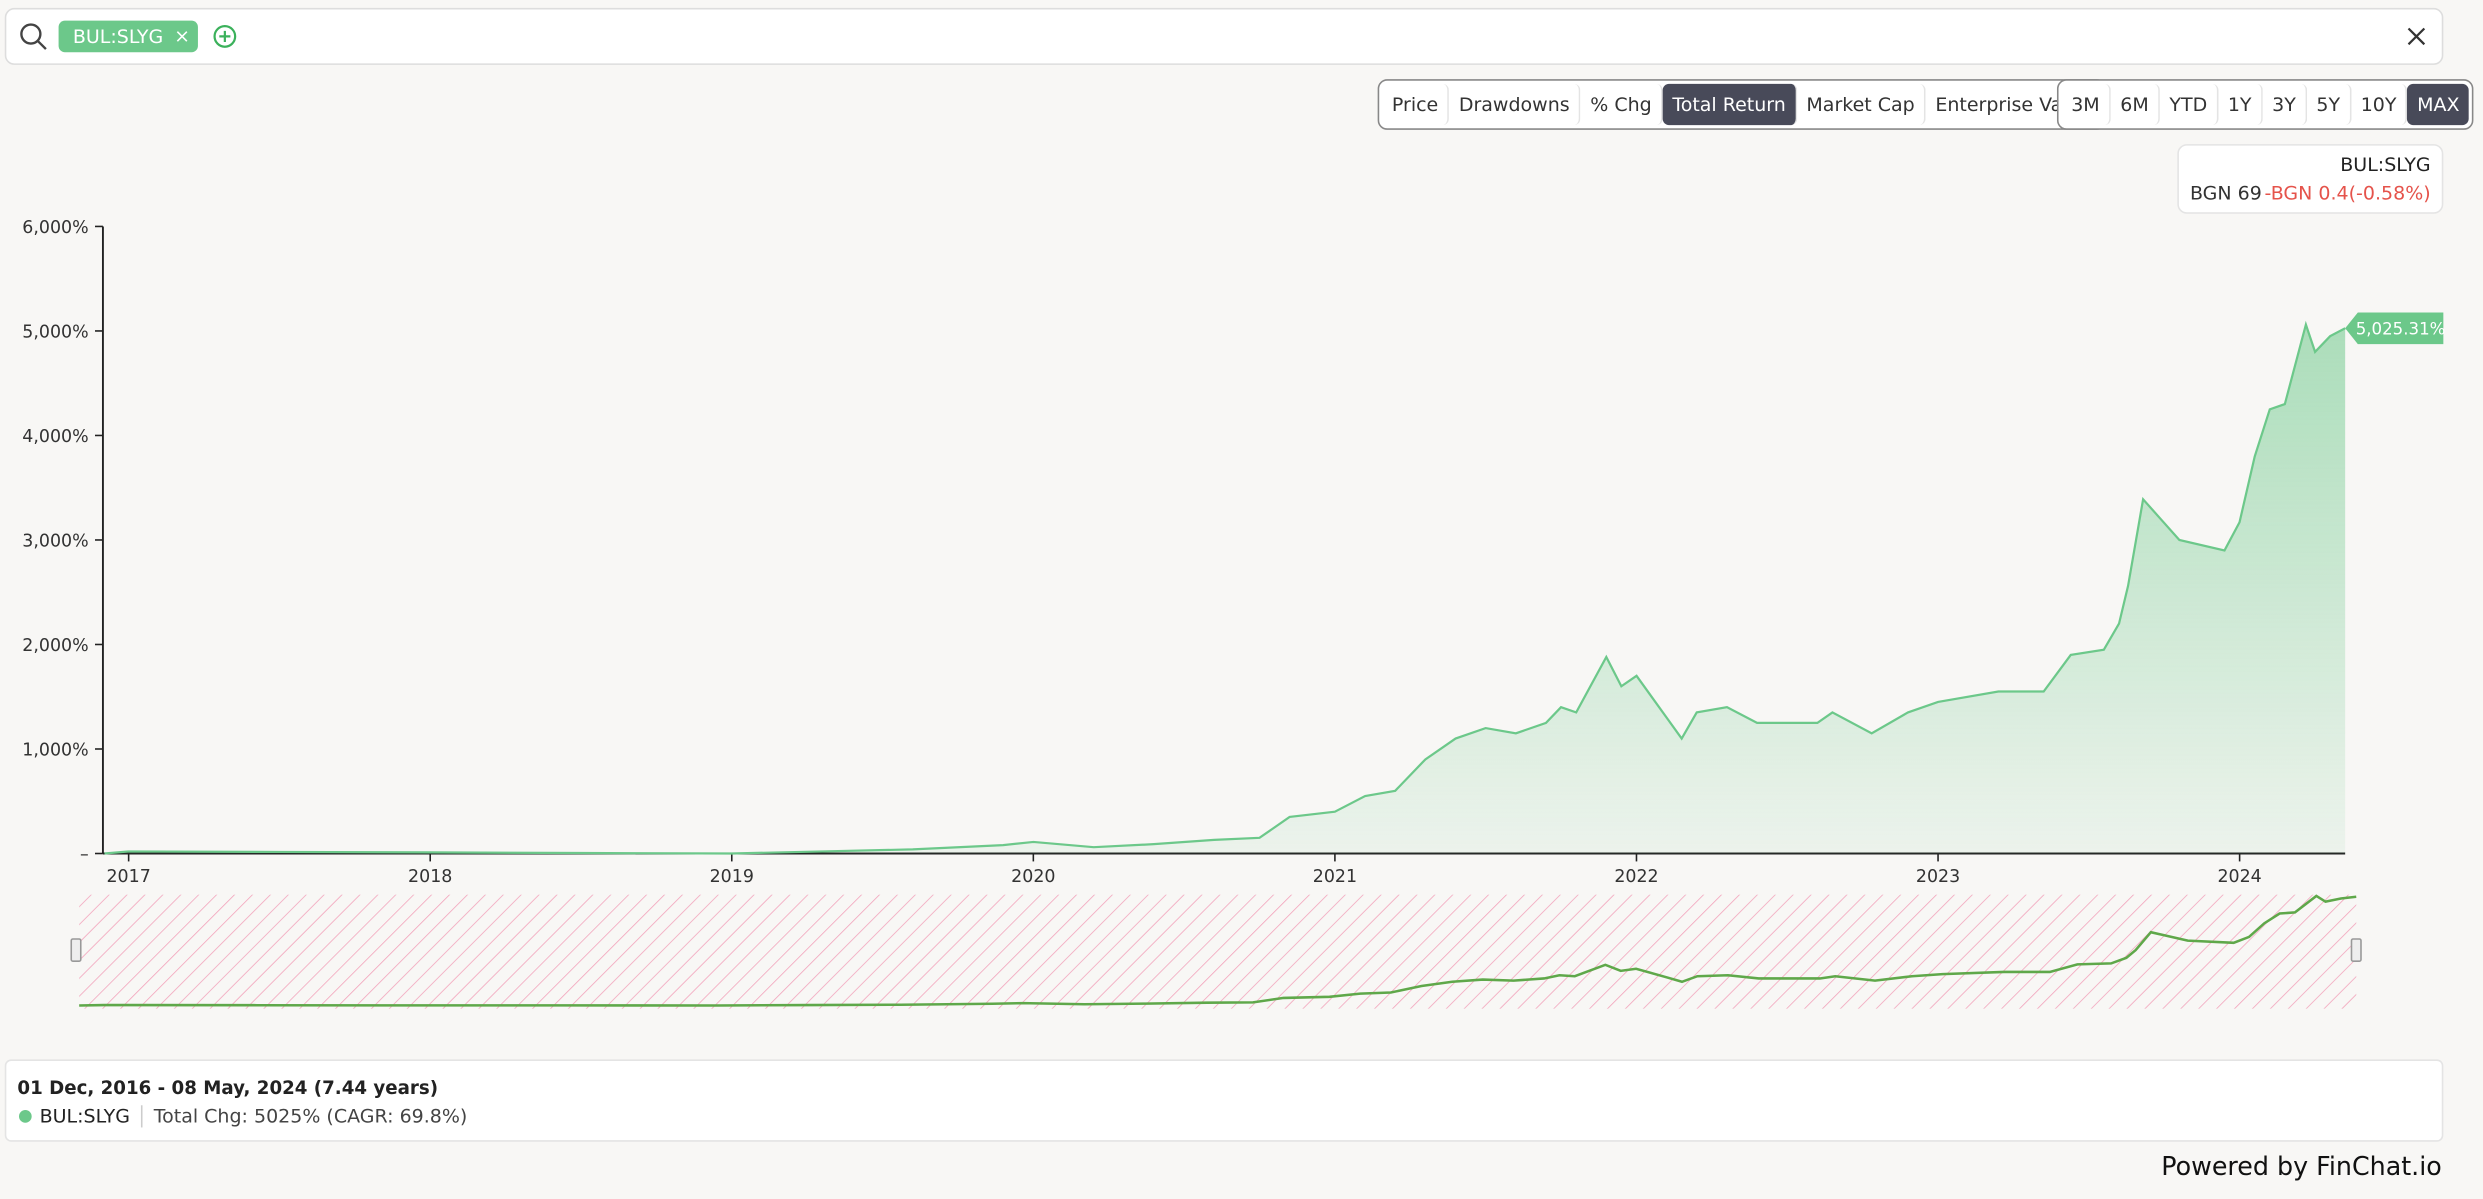 The image size is (2483, 1199). Describe the element at coordinates (55, 541) in the screenshot. I see `y-tick-label: 3,000%` at that location.